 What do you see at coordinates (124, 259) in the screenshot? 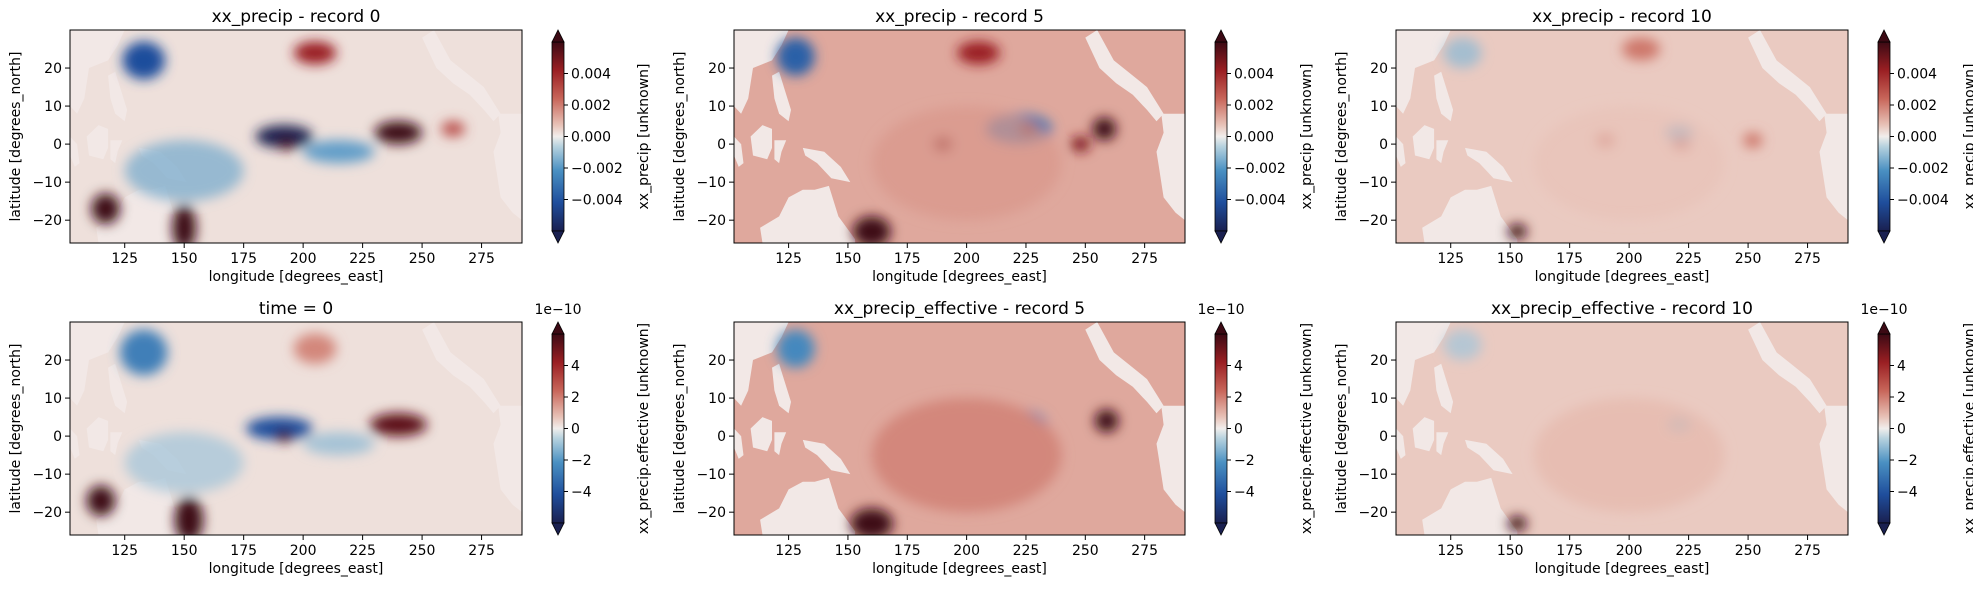
I see `x-tick-label: 125` at bounding box center [124, 259].